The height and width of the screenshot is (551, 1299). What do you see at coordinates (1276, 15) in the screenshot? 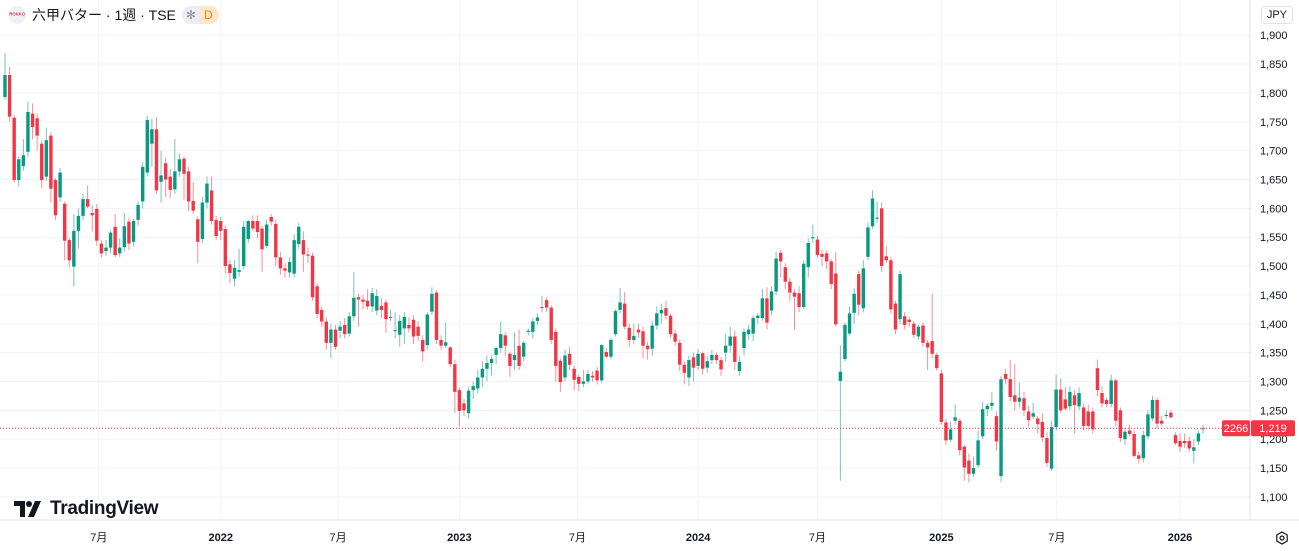
I see `currency-button: JPY` at bounding box center [1276, 15].